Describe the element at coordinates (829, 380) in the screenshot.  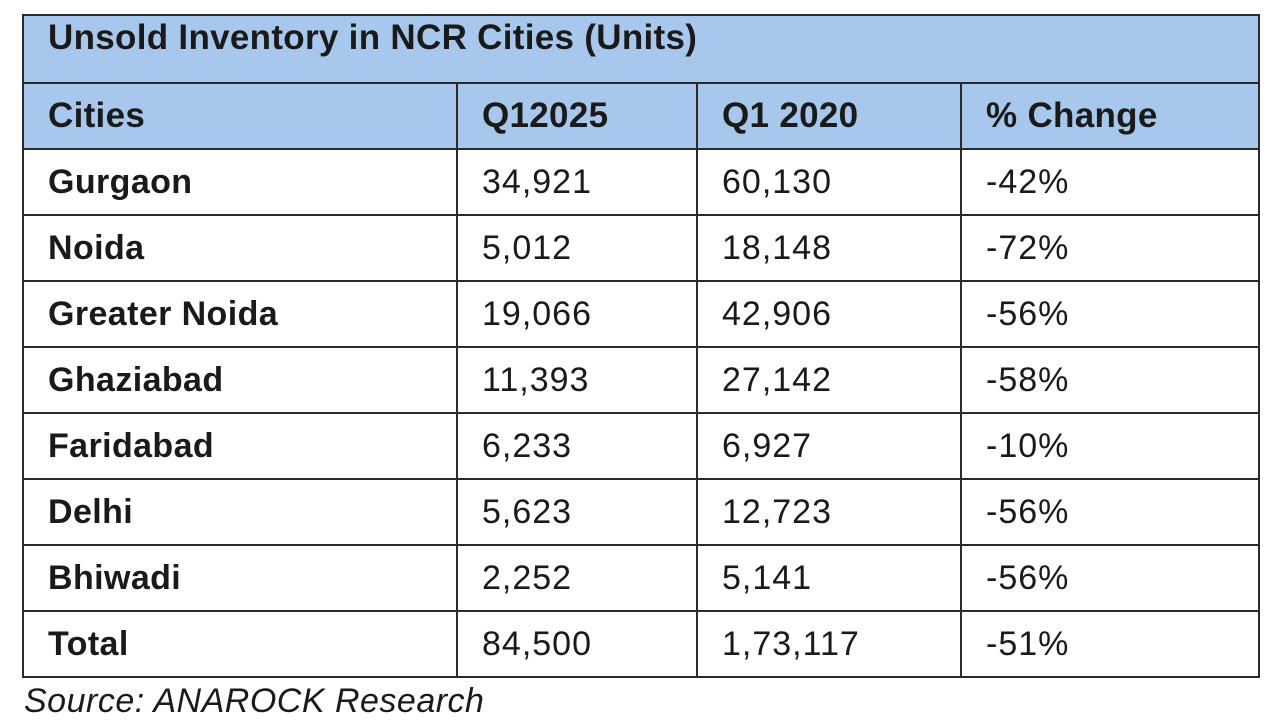
I see `q1-2020-cell: 27,142` at that location.